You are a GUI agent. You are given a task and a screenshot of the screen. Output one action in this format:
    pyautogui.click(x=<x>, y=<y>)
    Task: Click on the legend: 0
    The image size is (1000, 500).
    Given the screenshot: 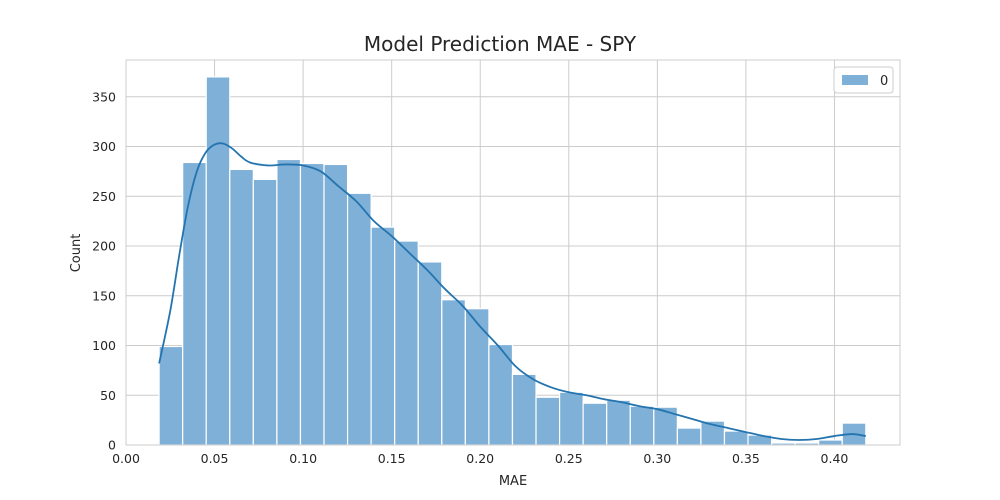 What is the action you would take?
    pyautogui.click(x=863, y=80)
    